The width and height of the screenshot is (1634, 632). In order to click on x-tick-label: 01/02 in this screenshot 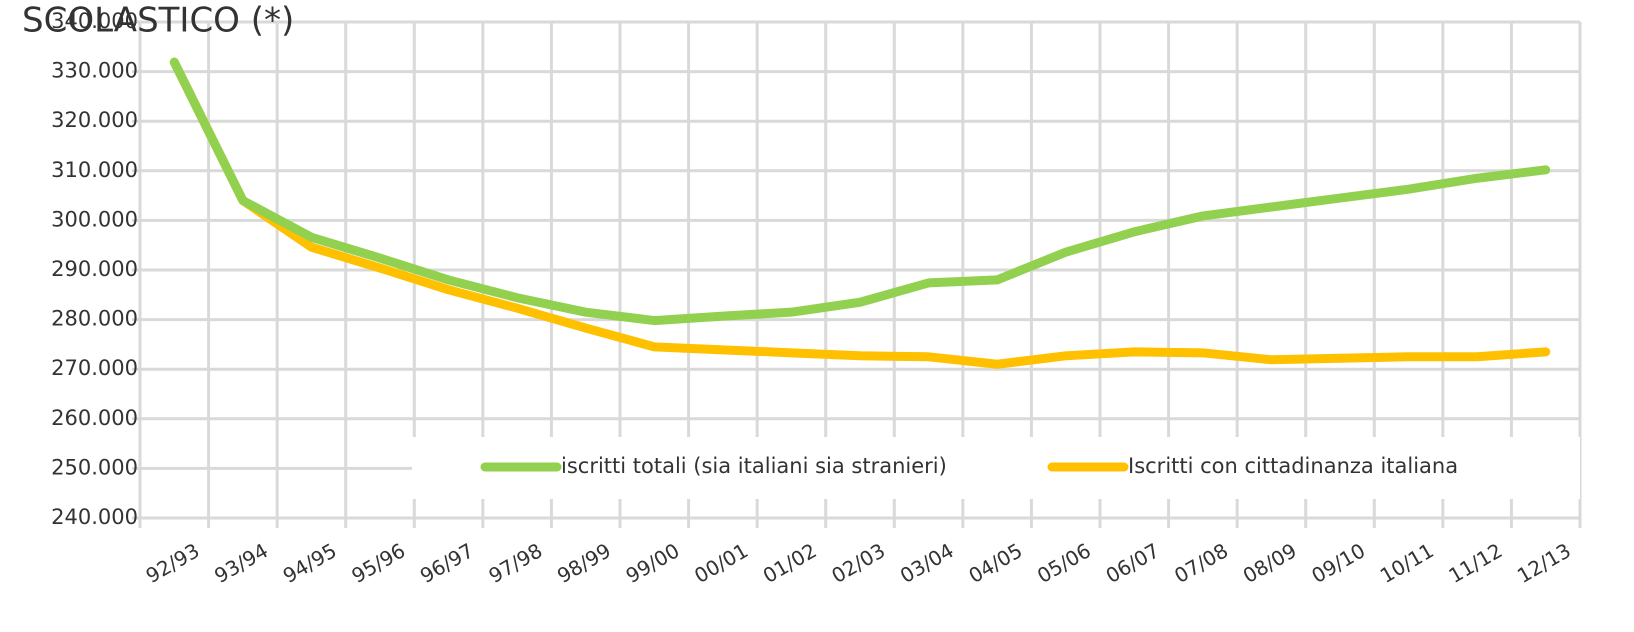, I will do `click(790, 563)`.